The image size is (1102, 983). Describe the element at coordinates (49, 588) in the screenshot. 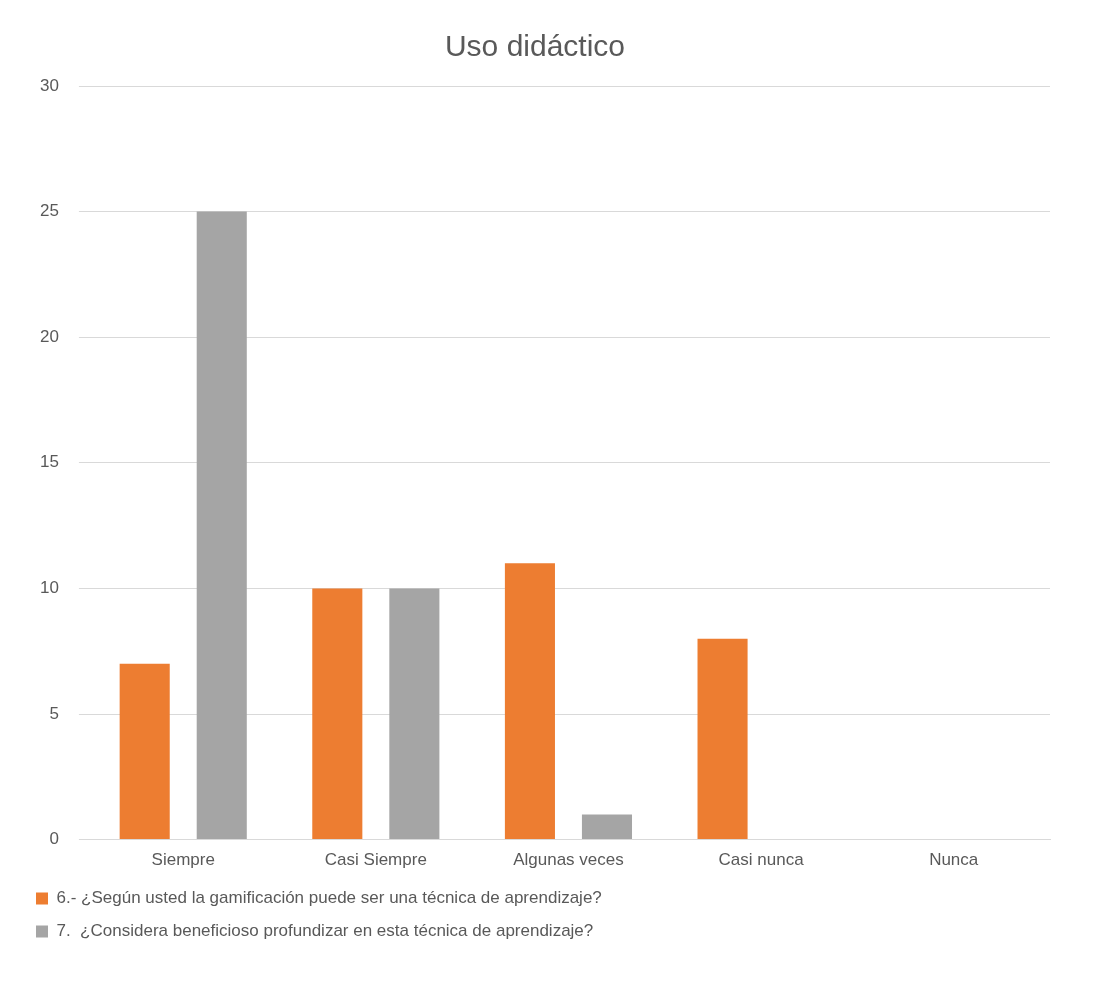

I see `y-tick-label: 10` at that location.